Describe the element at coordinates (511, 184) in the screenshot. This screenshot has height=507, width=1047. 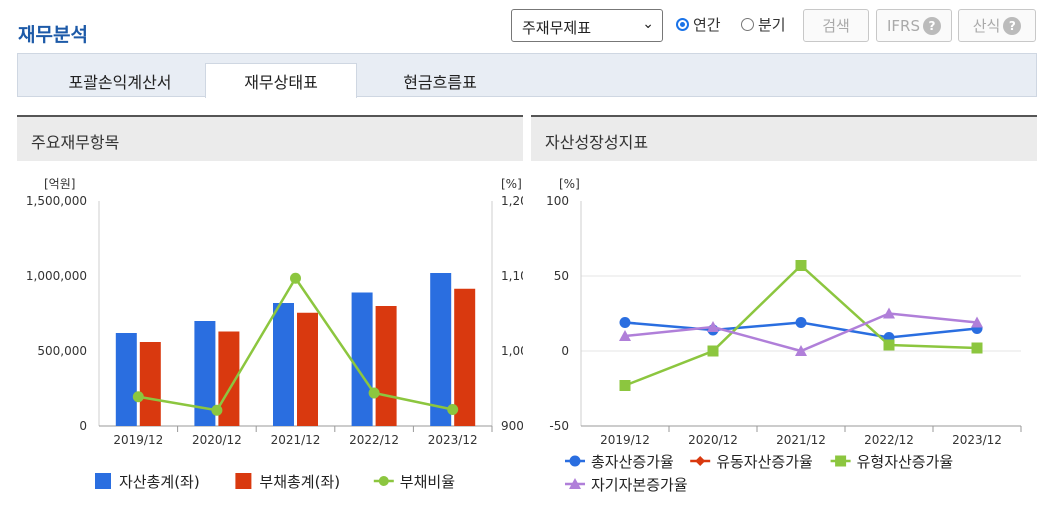
I see `y-right-unit: [%]` at that location.